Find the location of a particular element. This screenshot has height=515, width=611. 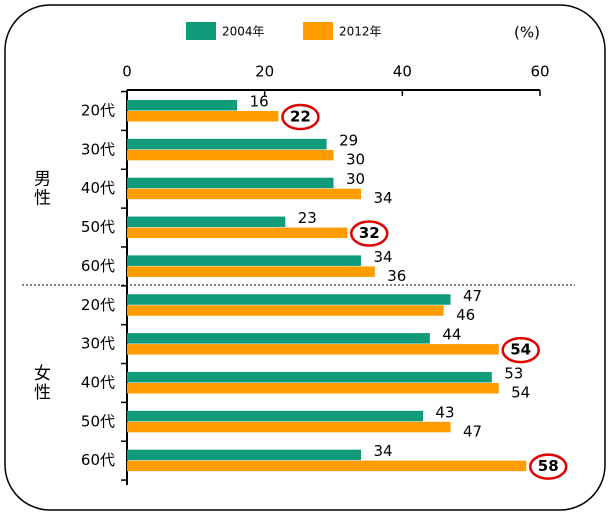

x-tick-label: 60 is located at coordinates (539, 72).